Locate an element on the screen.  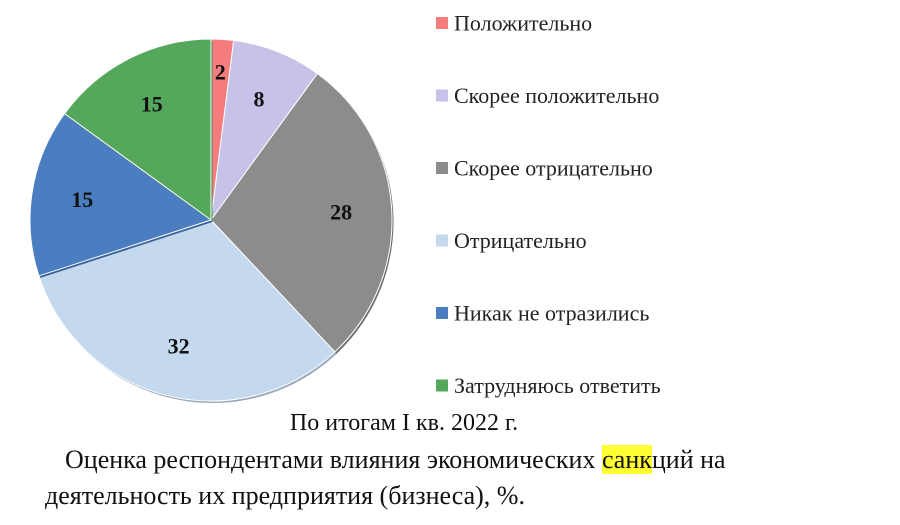
caption-line-1-end: ций на is located at coordinates (688, 459).